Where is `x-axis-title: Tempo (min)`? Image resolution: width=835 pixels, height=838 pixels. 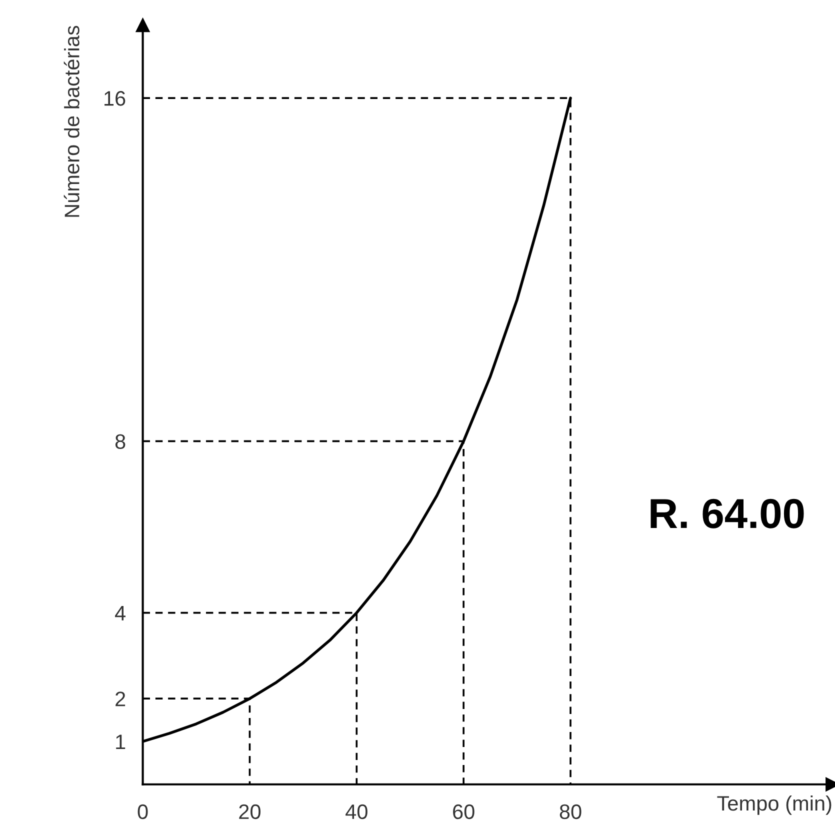
x-axis-title: Tempo (min) is located at coordinates (774, 805).